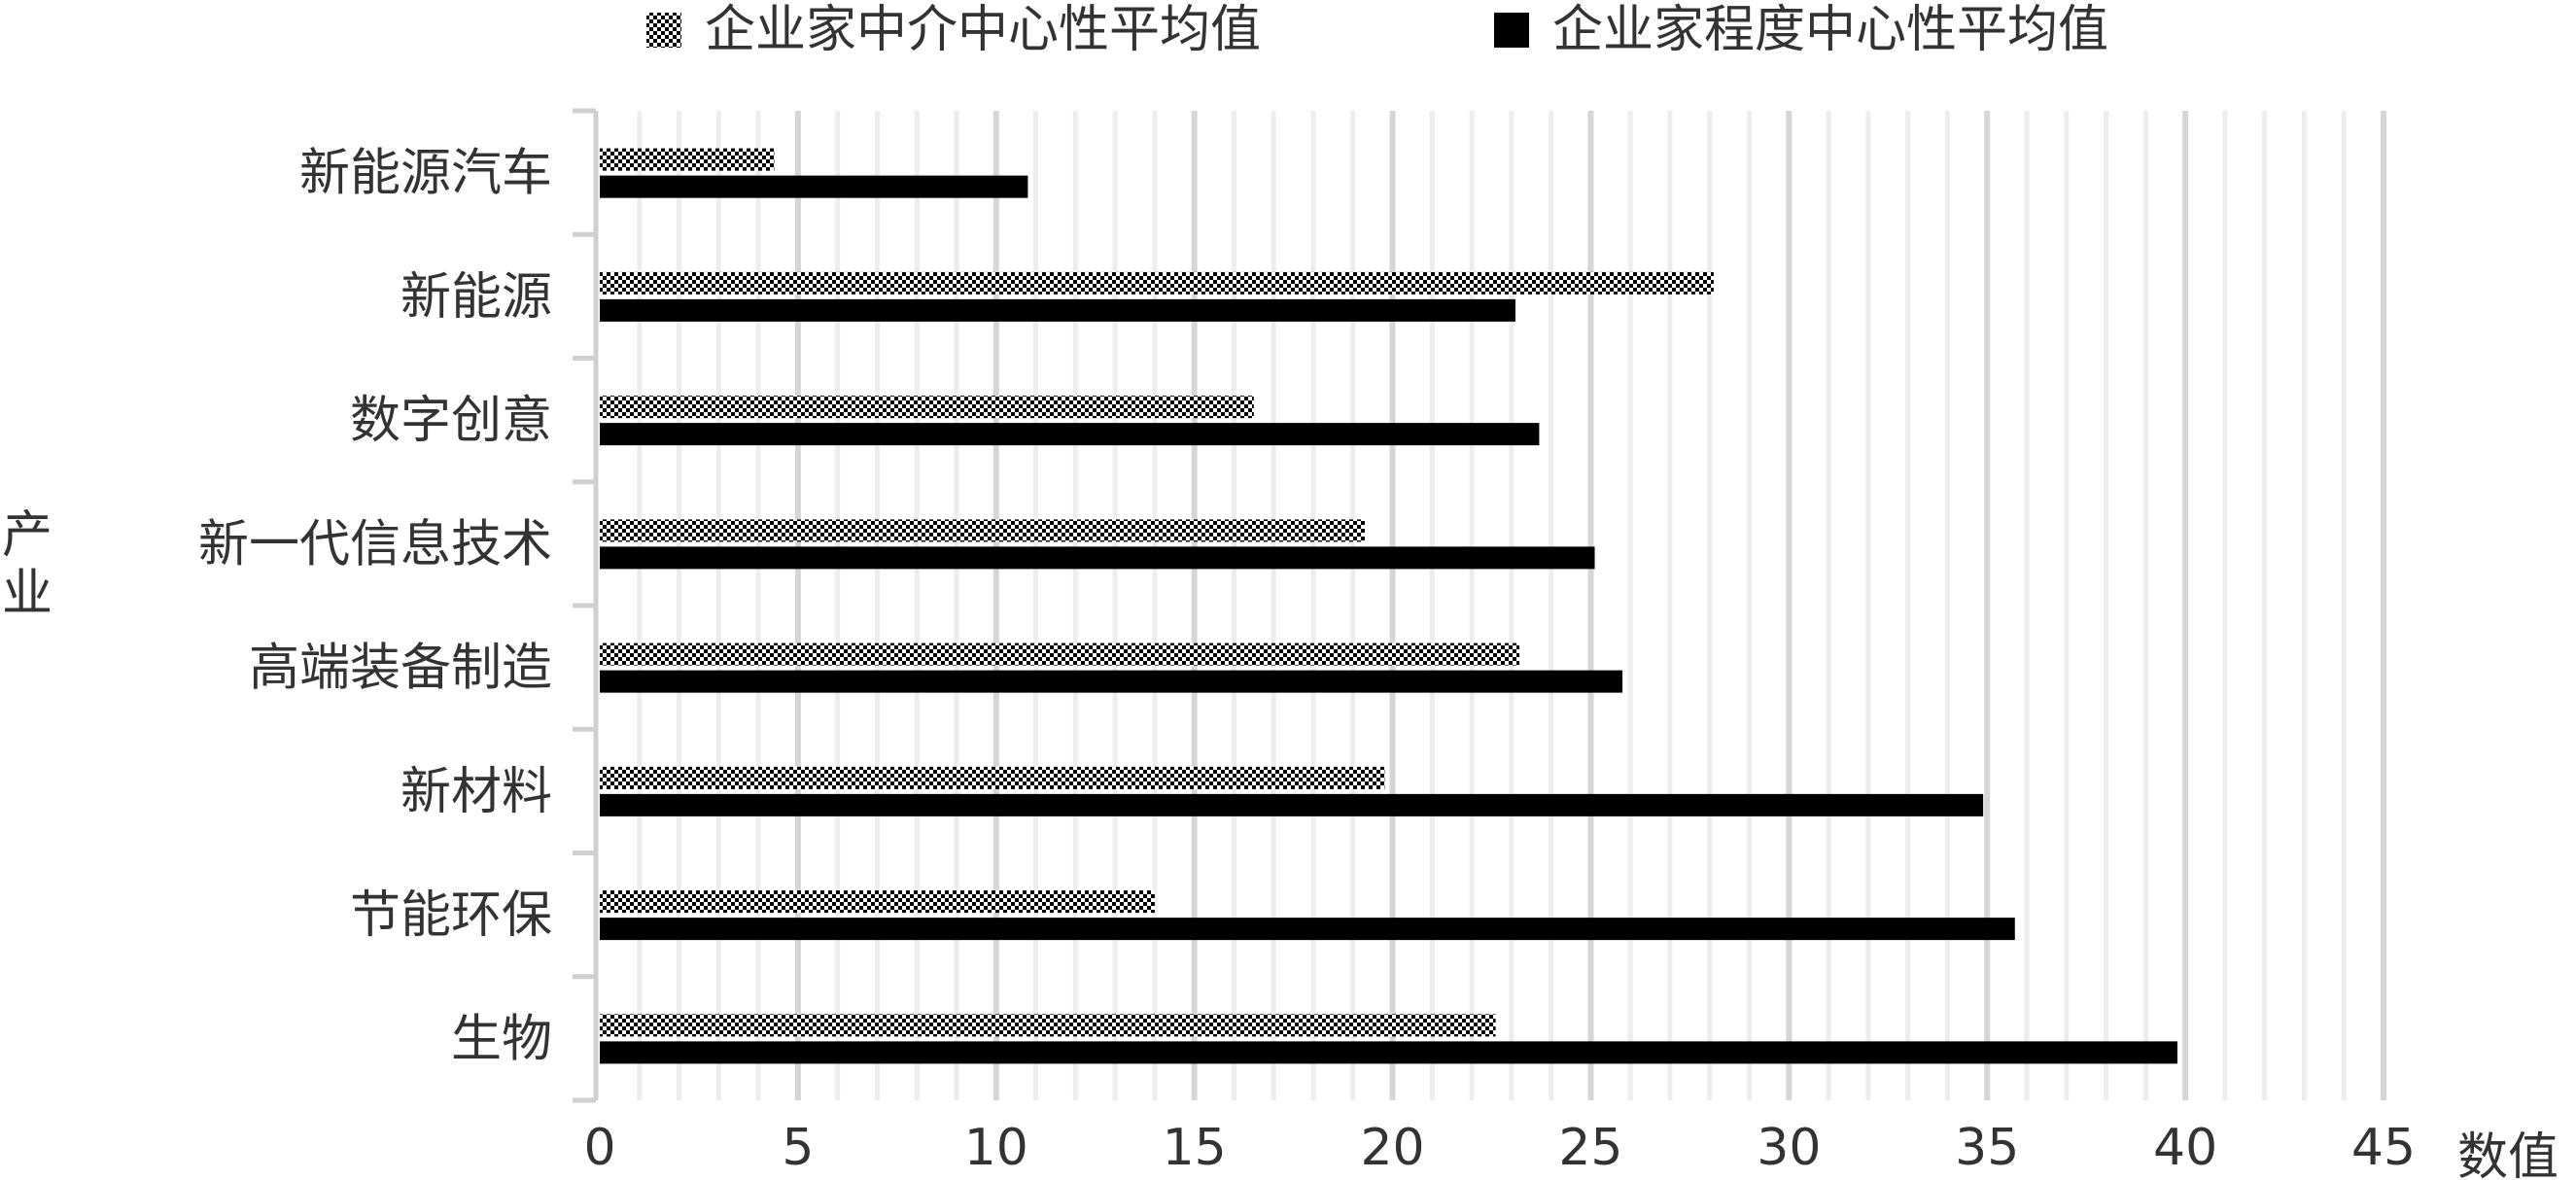  I want to click on y-axis, so click(586, 606).